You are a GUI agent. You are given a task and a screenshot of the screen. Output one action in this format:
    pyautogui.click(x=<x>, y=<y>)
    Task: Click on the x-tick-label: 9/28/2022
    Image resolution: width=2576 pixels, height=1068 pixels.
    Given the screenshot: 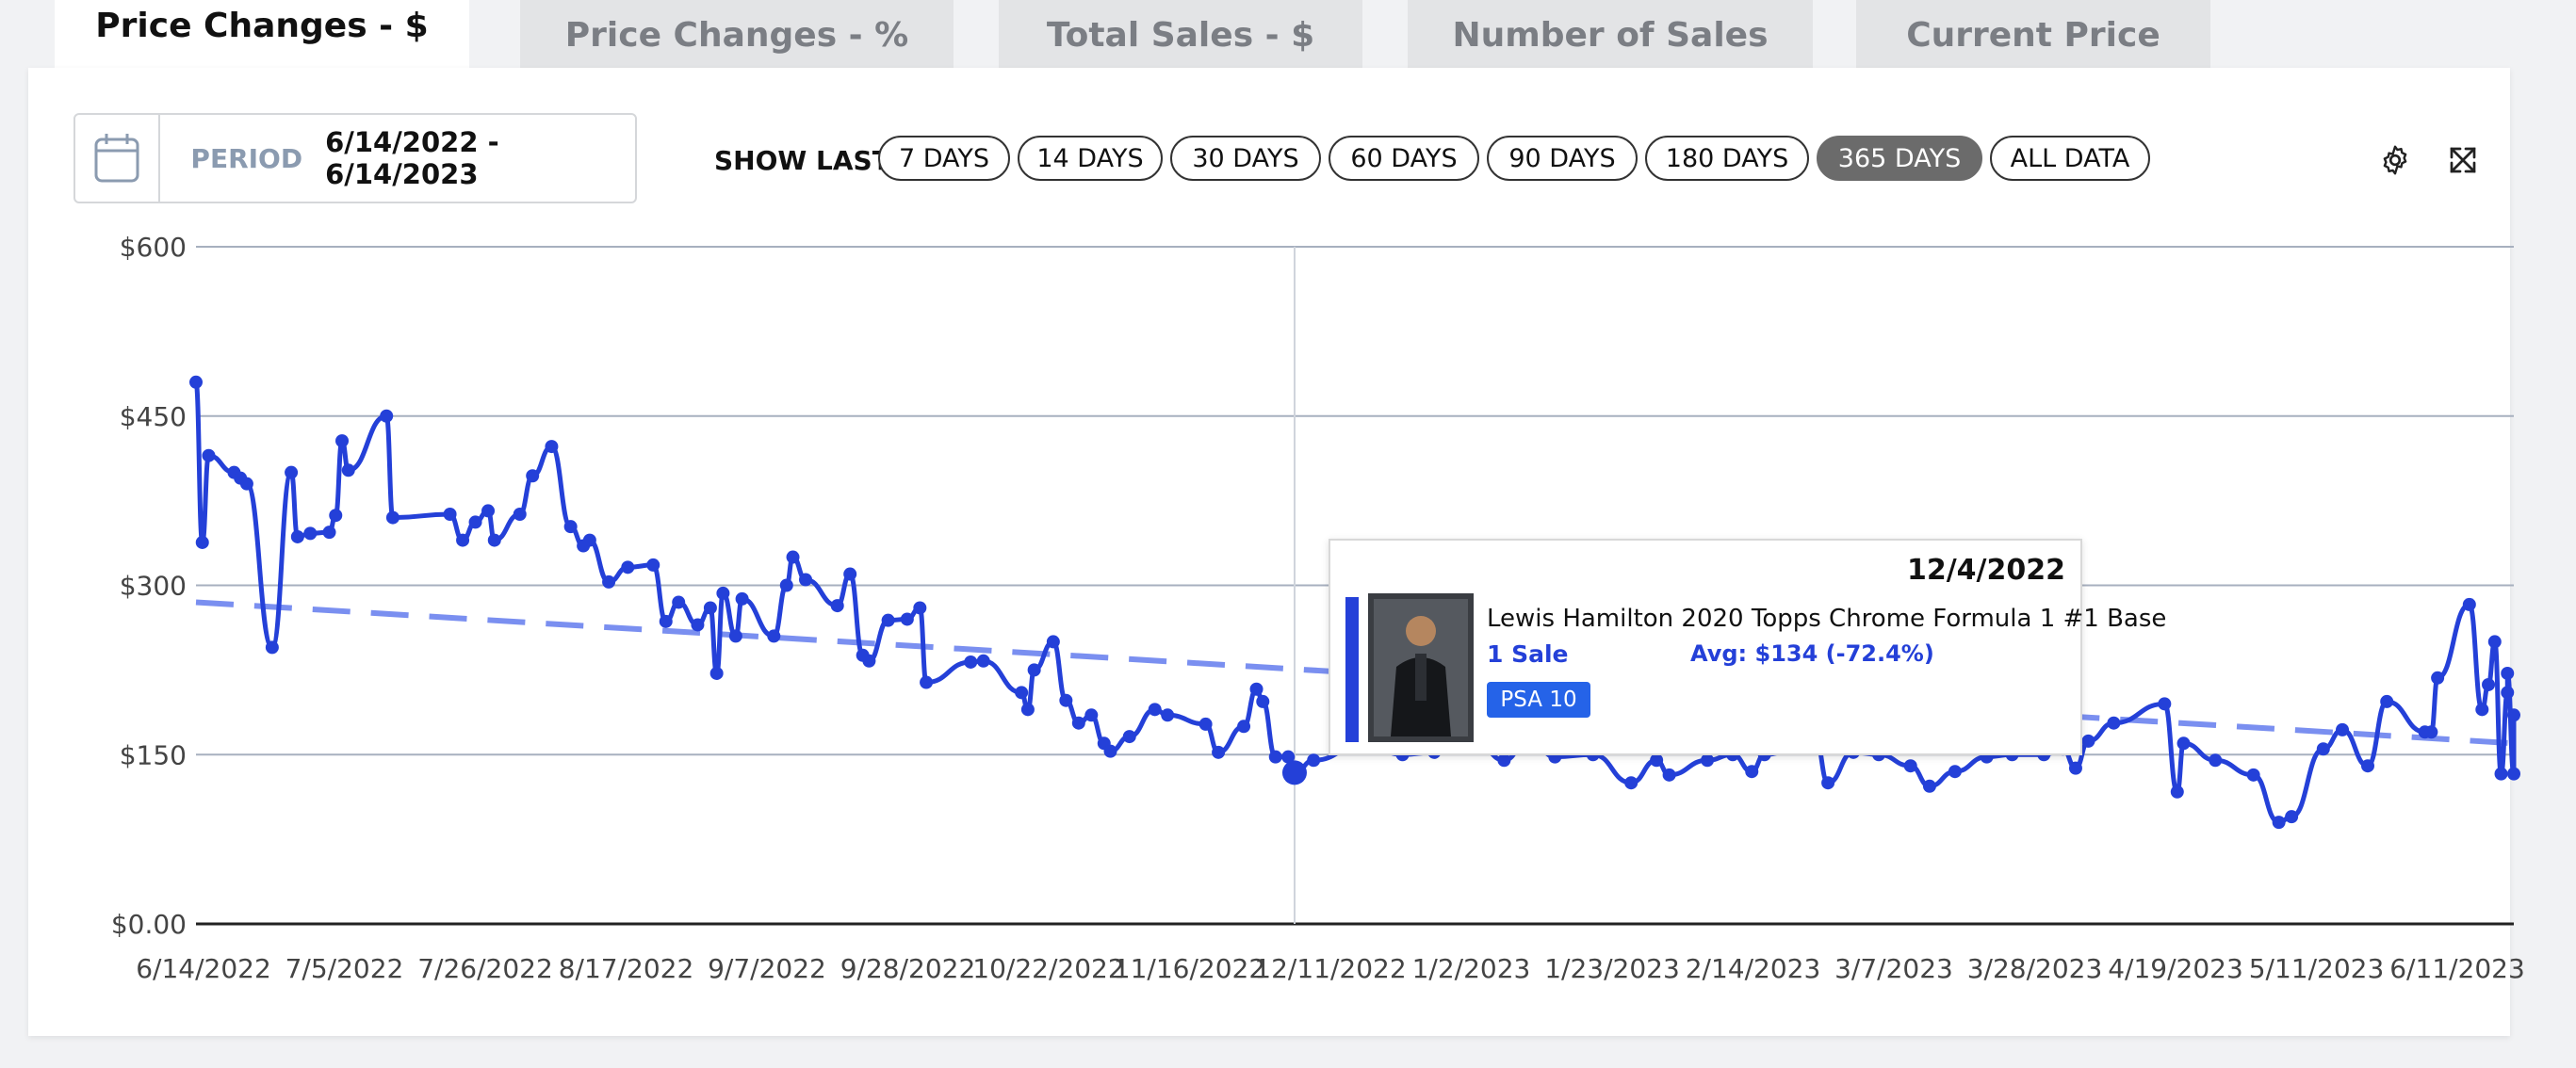 What is the action you would take?
    pyautogui.click(x=908, y=968)
    